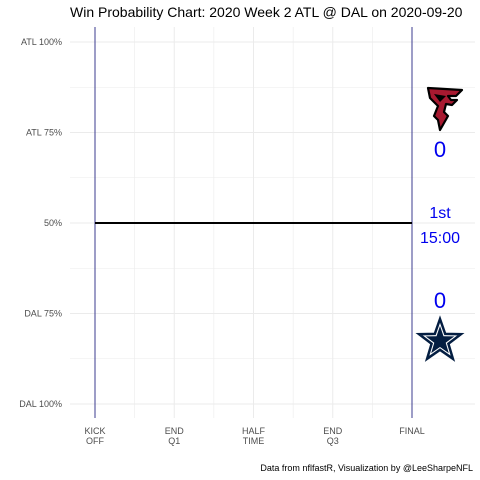 Image resolution: width=480 pixels, height=480 pixels. What do you see at coordinates (40, 223) in the screenshot?
I see `y-axis-ticks: ATL 100% ATL 75% 50% DAL 75% DAL 100%` at bounding box center [40, 223].